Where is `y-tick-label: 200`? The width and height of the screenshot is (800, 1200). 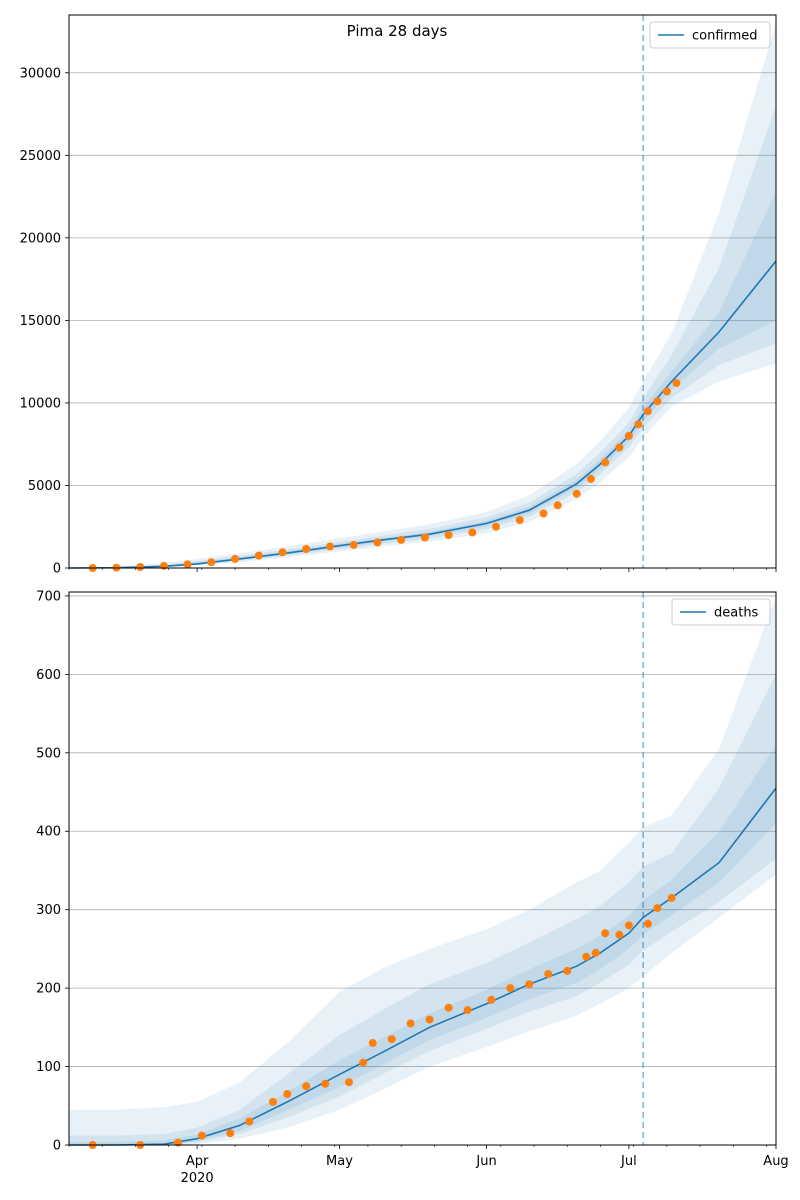
y-tick-label: 200 is located at coordinates (48, 989).